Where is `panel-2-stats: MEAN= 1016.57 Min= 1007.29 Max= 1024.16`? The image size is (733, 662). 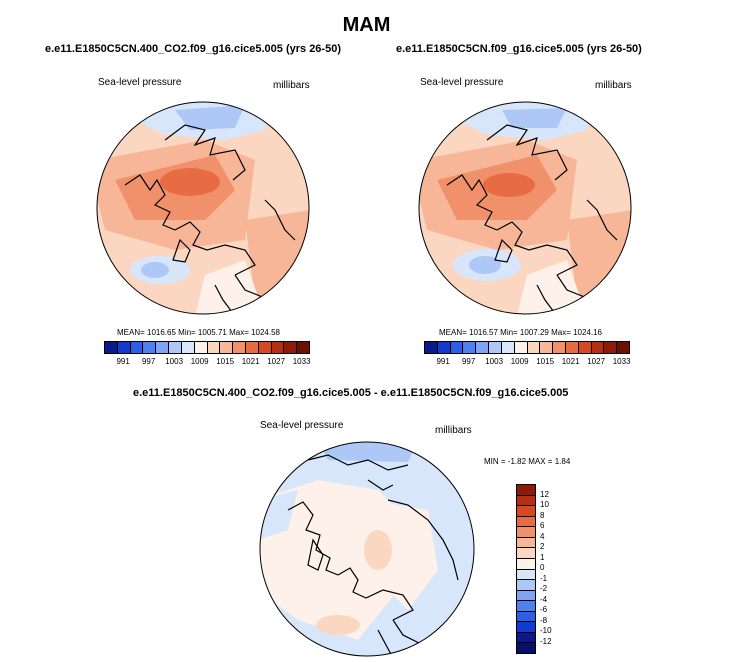 panel-2-stats: MEAN= 1016.57 Min= 1007.29 Max= 1024.16 is located at coordinates (520, 332).